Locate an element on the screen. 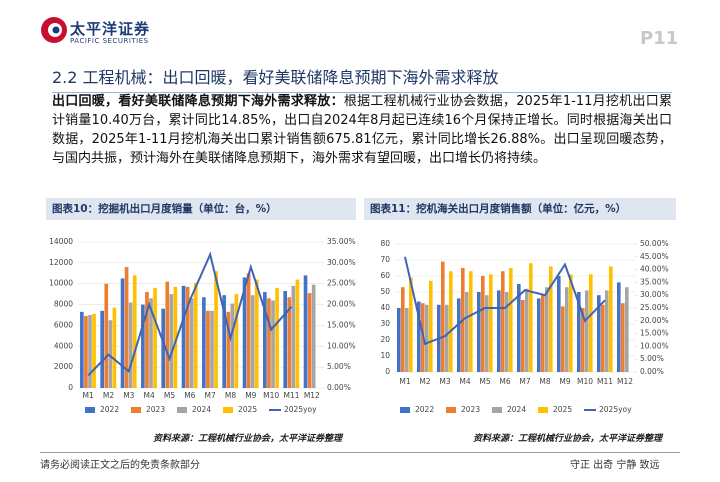 This screenshot has width=720, height=482. x-tick-label: M6 is located at coordinates (504, 381).